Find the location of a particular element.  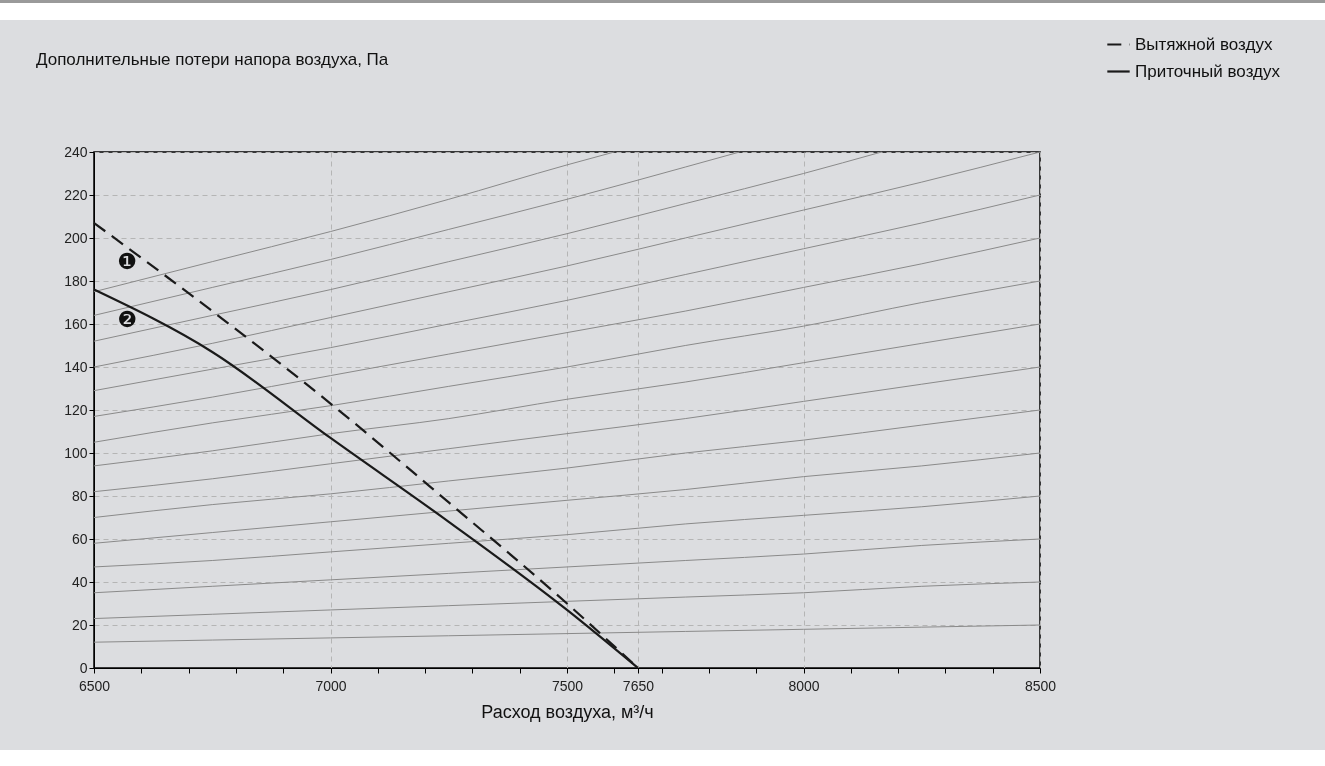

annotation: ❷ is located at coordinates (127, 319).